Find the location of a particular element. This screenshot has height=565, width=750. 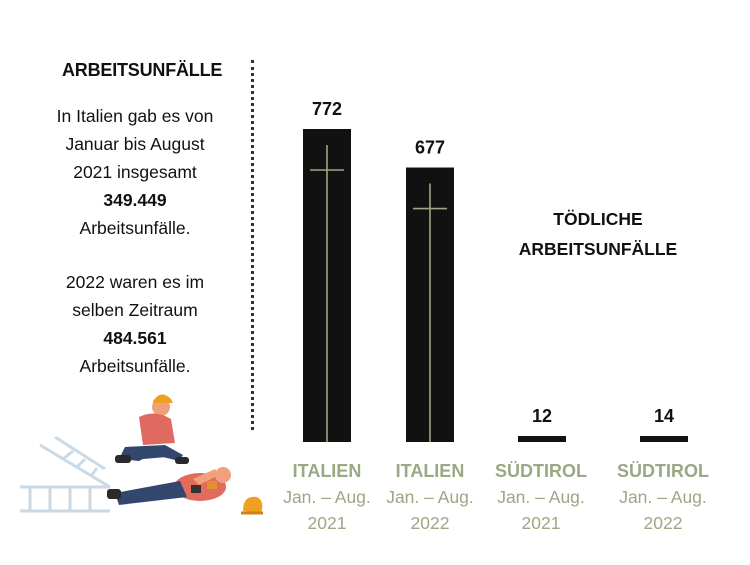

category-label-italien-2022: ITALIEN Jan. – Aug. 2022 is located at coordinates (430, 497).